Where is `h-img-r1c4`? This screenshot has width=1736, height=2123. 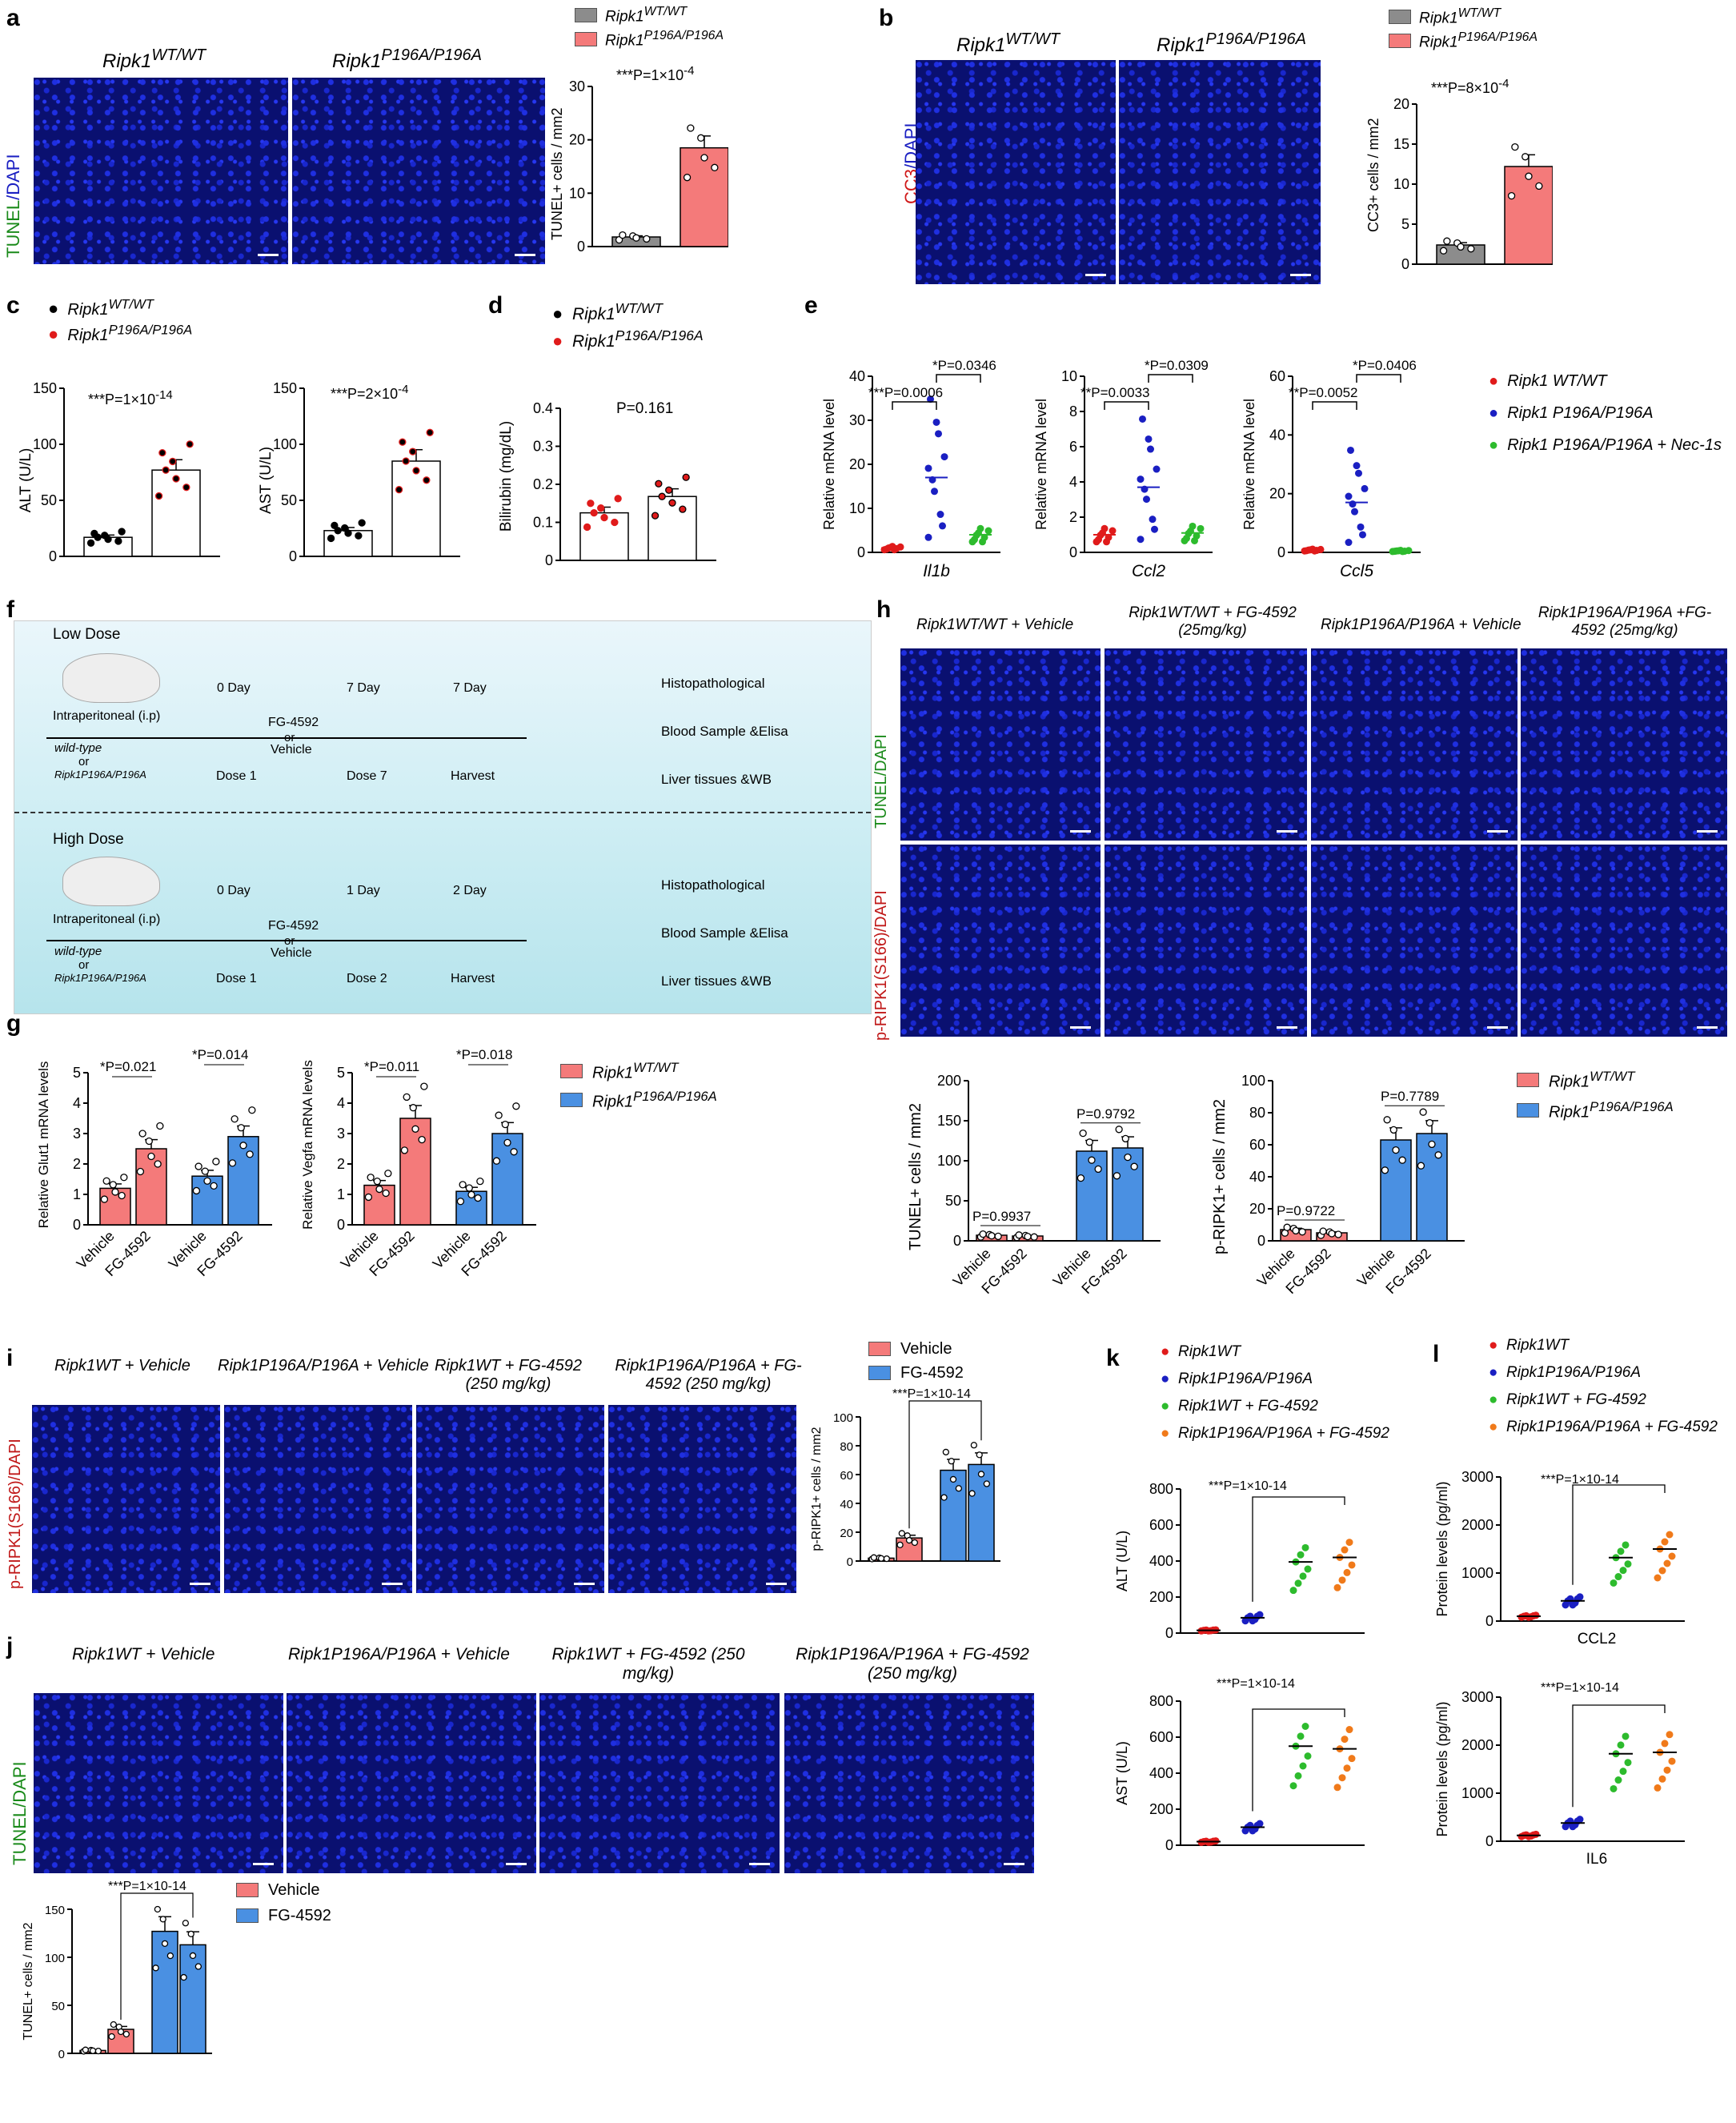 h-img-r1c4 is located at coordinates (1624, 745).